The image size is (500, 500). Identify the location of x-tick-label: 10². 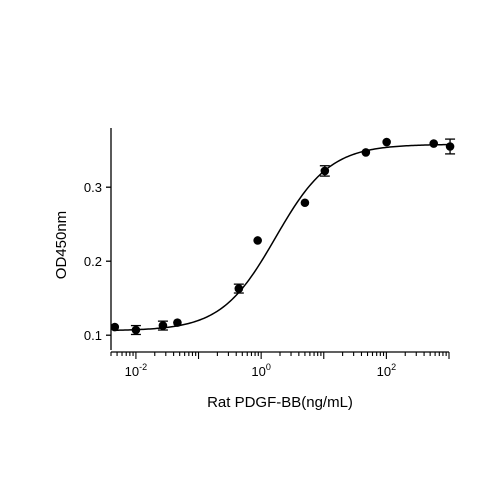
(386, 370).